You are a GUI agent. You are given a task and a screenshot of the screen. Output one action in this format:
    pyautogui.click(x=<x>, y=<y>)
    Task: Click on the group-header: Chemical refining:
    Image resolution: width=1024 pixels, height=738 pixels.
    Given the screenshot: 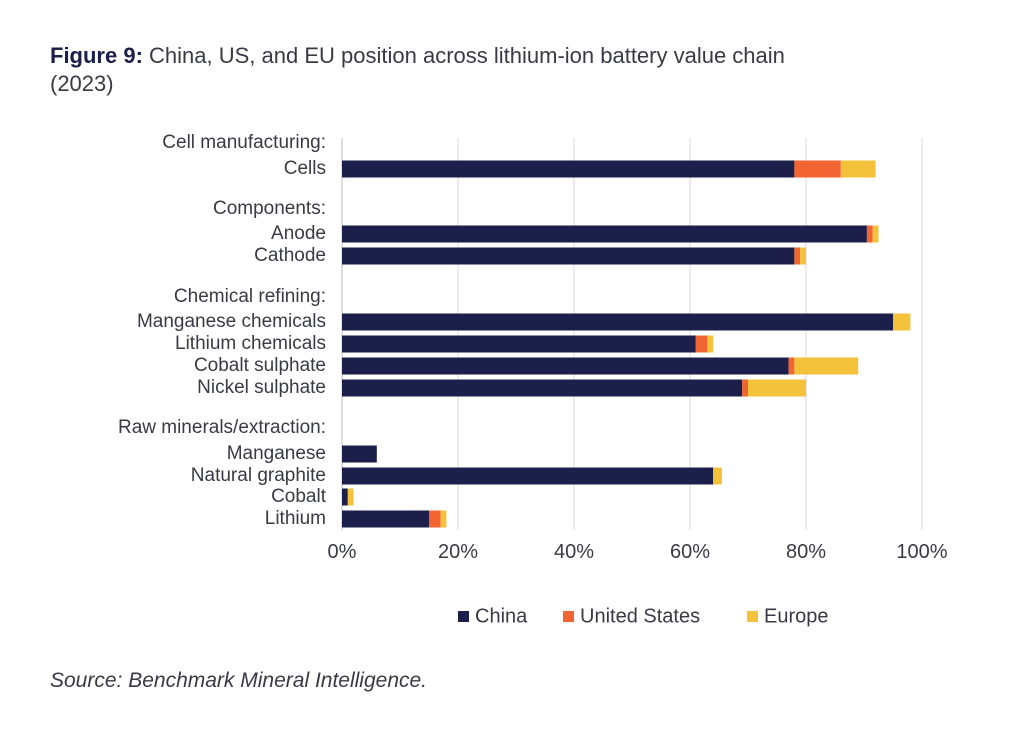 What is the action you would take?
    pyautogui.click(x=250, y=296)
    